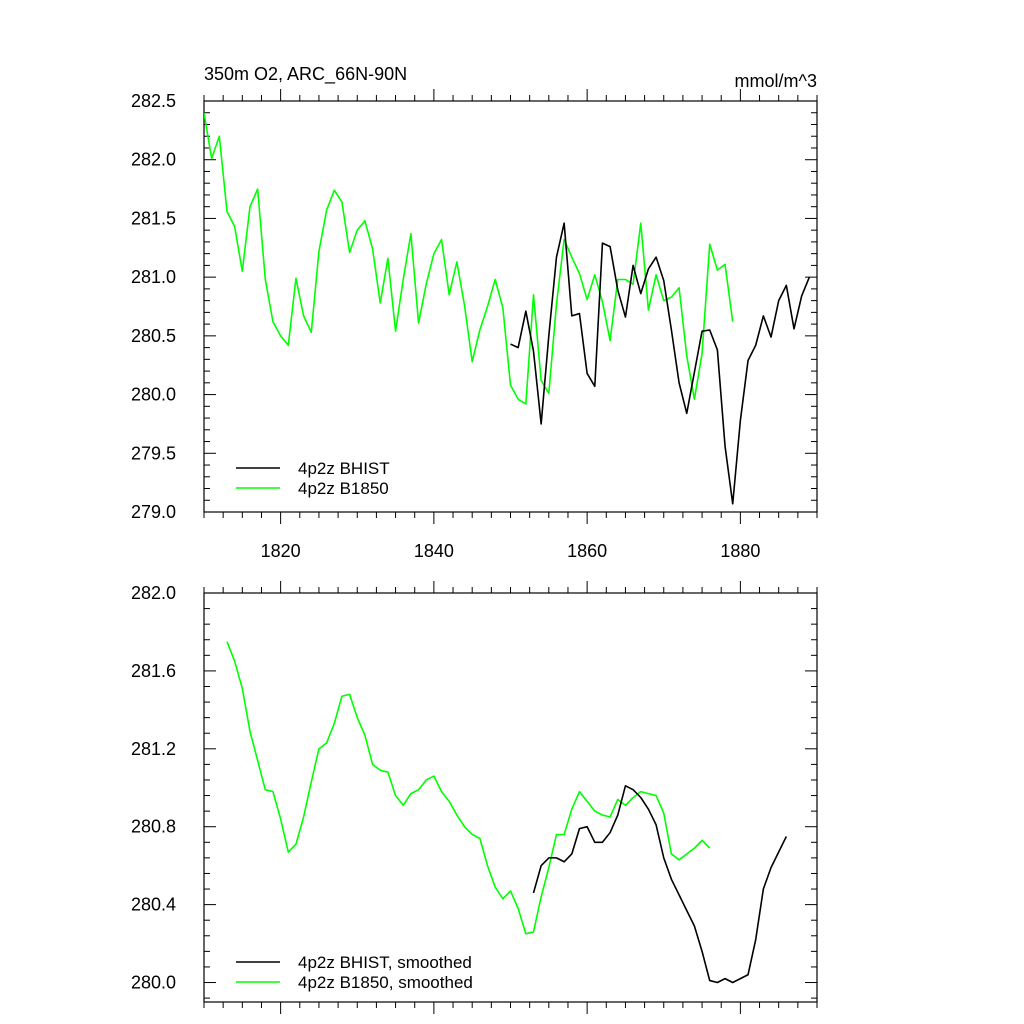  Describe the element at coordinates (153, 905) in the screenshot. I see `y-tick-label: 280.4` at that location.